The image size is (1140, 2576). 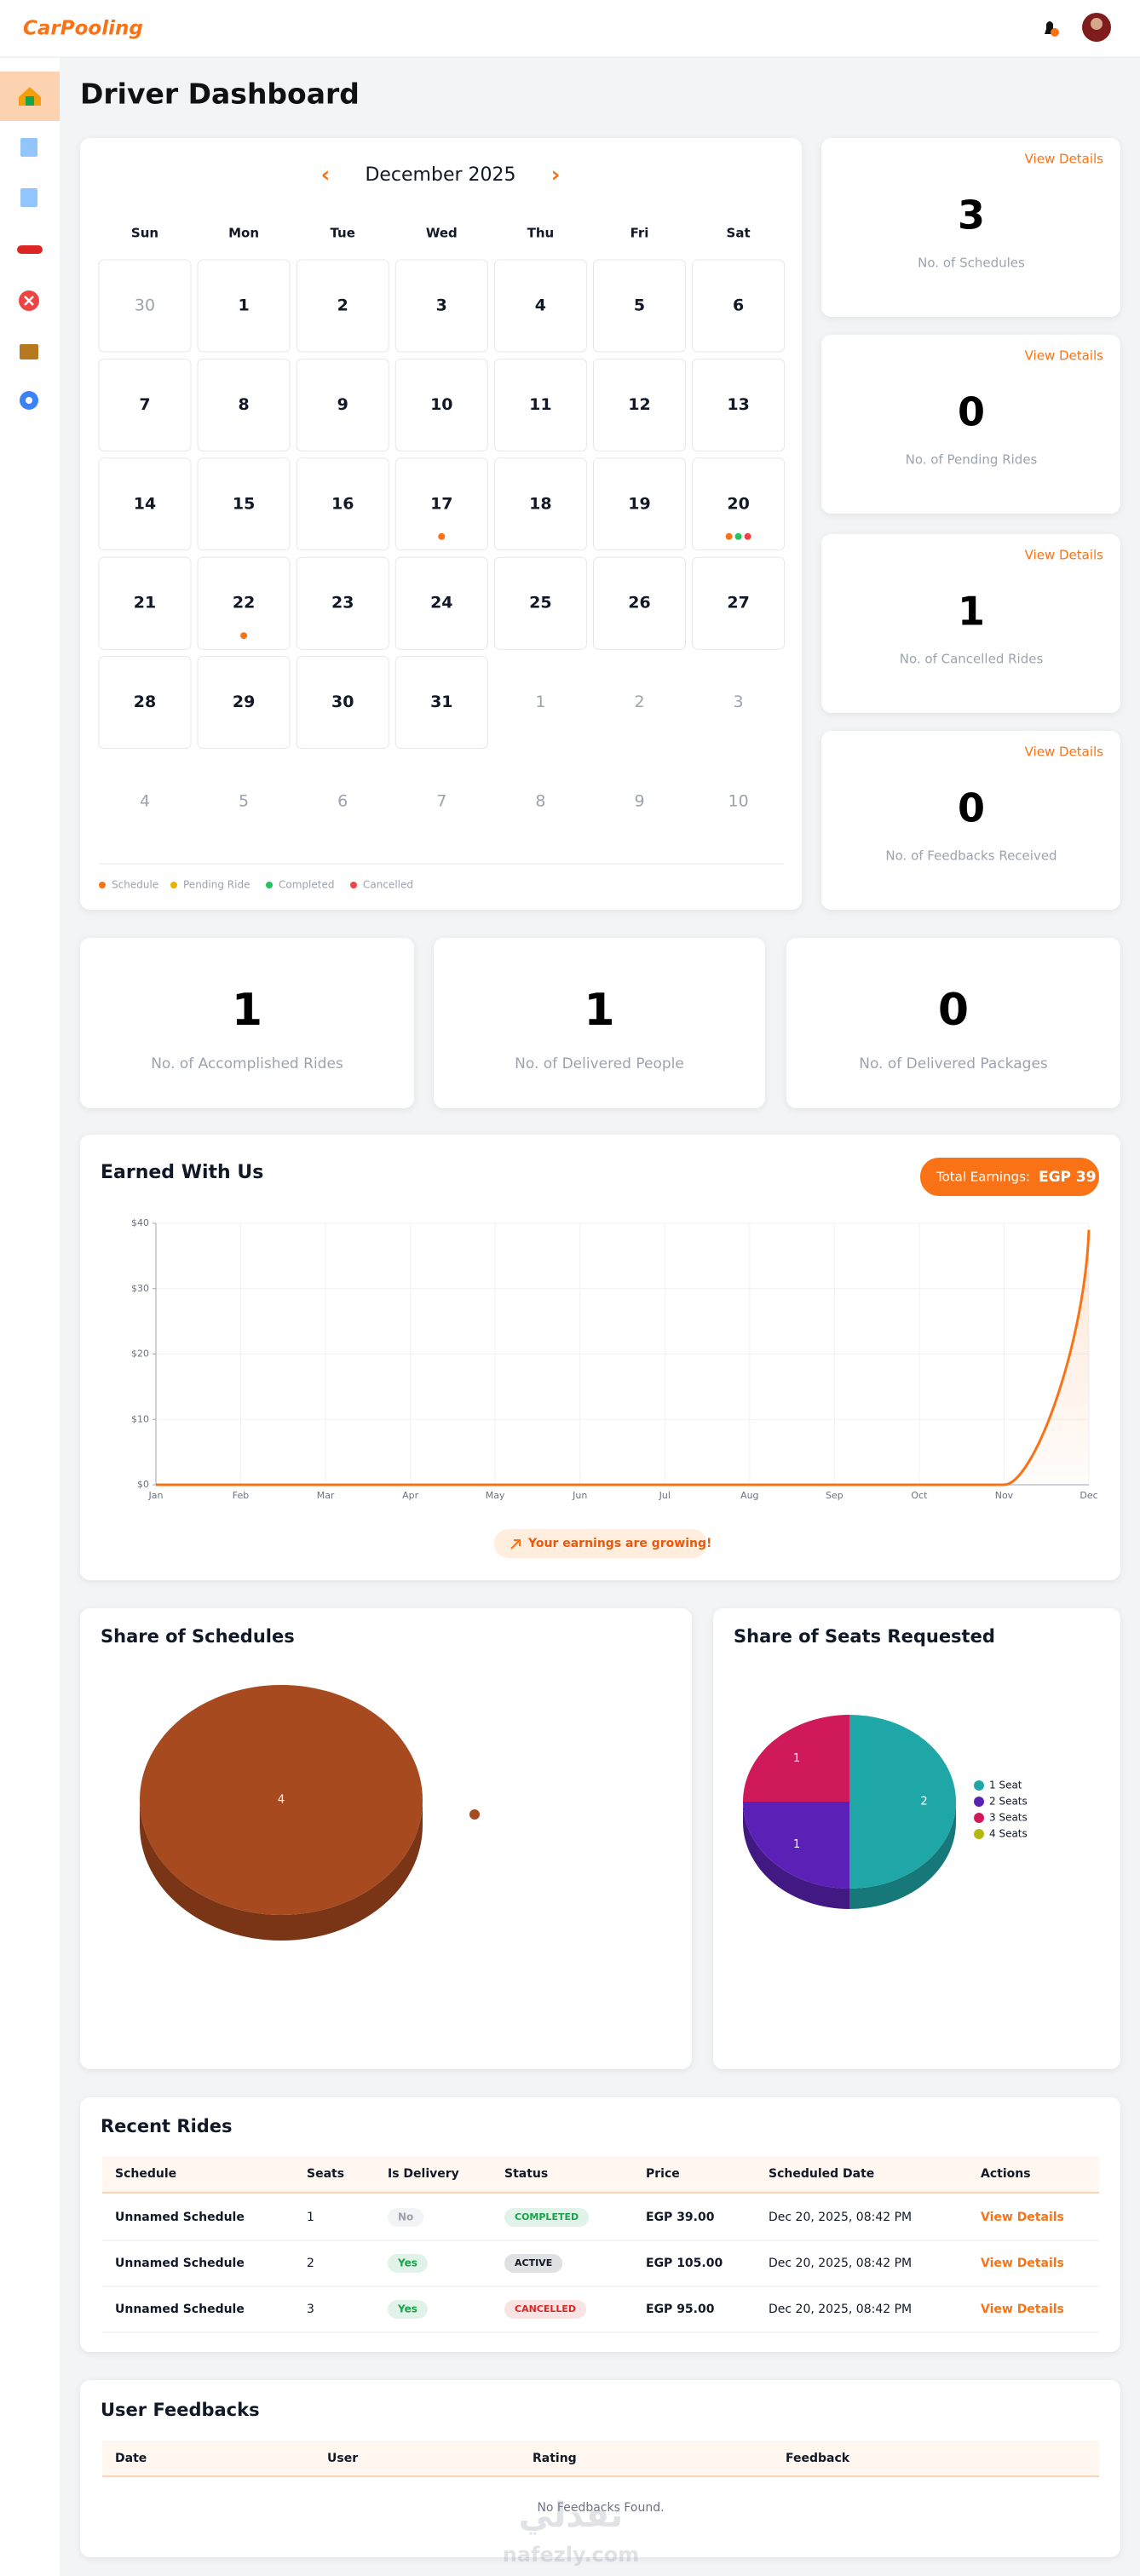 What do you see at coordinates (571, 2555) in the screenshot?
I see `watermark: nafezly.com` at bounding box center [571, 2555].